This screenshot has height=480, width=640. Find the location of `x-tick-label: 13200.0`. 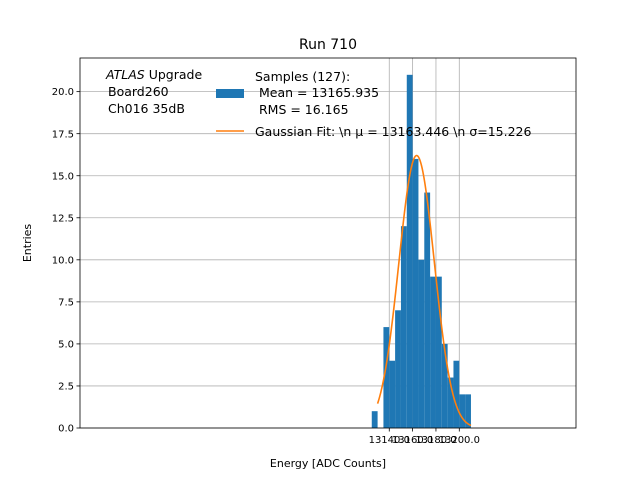

x-tick-label: 13200.0 is located at coordinates (459, 440).